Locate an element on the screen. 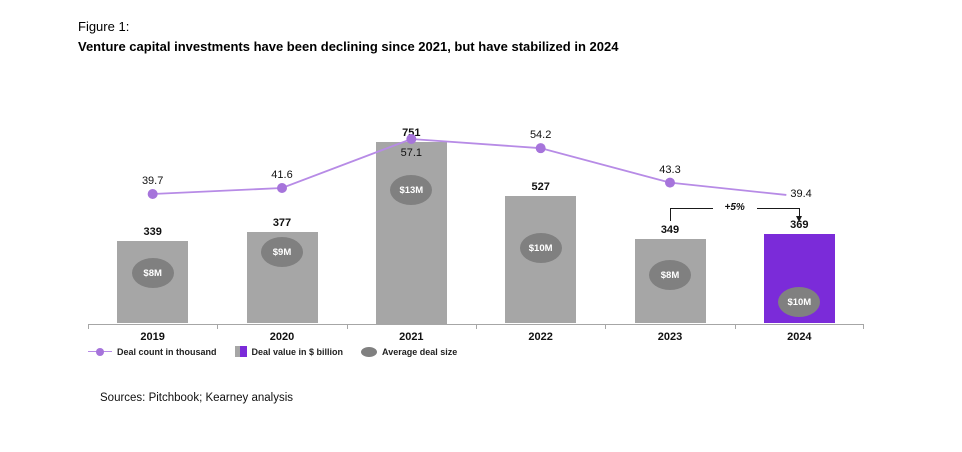 The width and height of the screenshot is (962, 452). avg-deal-size-bubble-2022: $10M is located at coordinates (540, 248).